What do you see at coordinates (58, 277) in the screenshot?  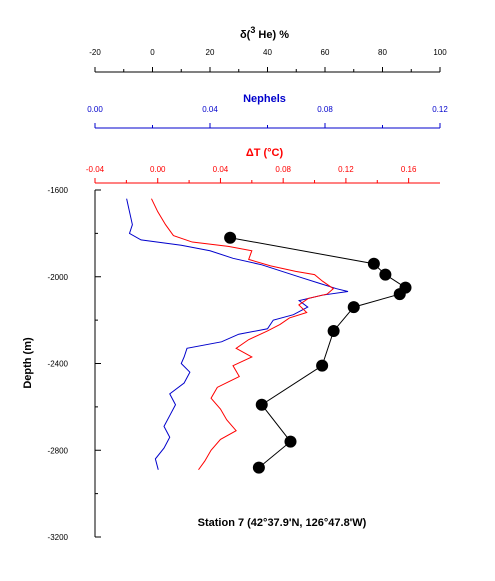 I see `depth-tick-label: -2000` at bounding box center [58, 277].